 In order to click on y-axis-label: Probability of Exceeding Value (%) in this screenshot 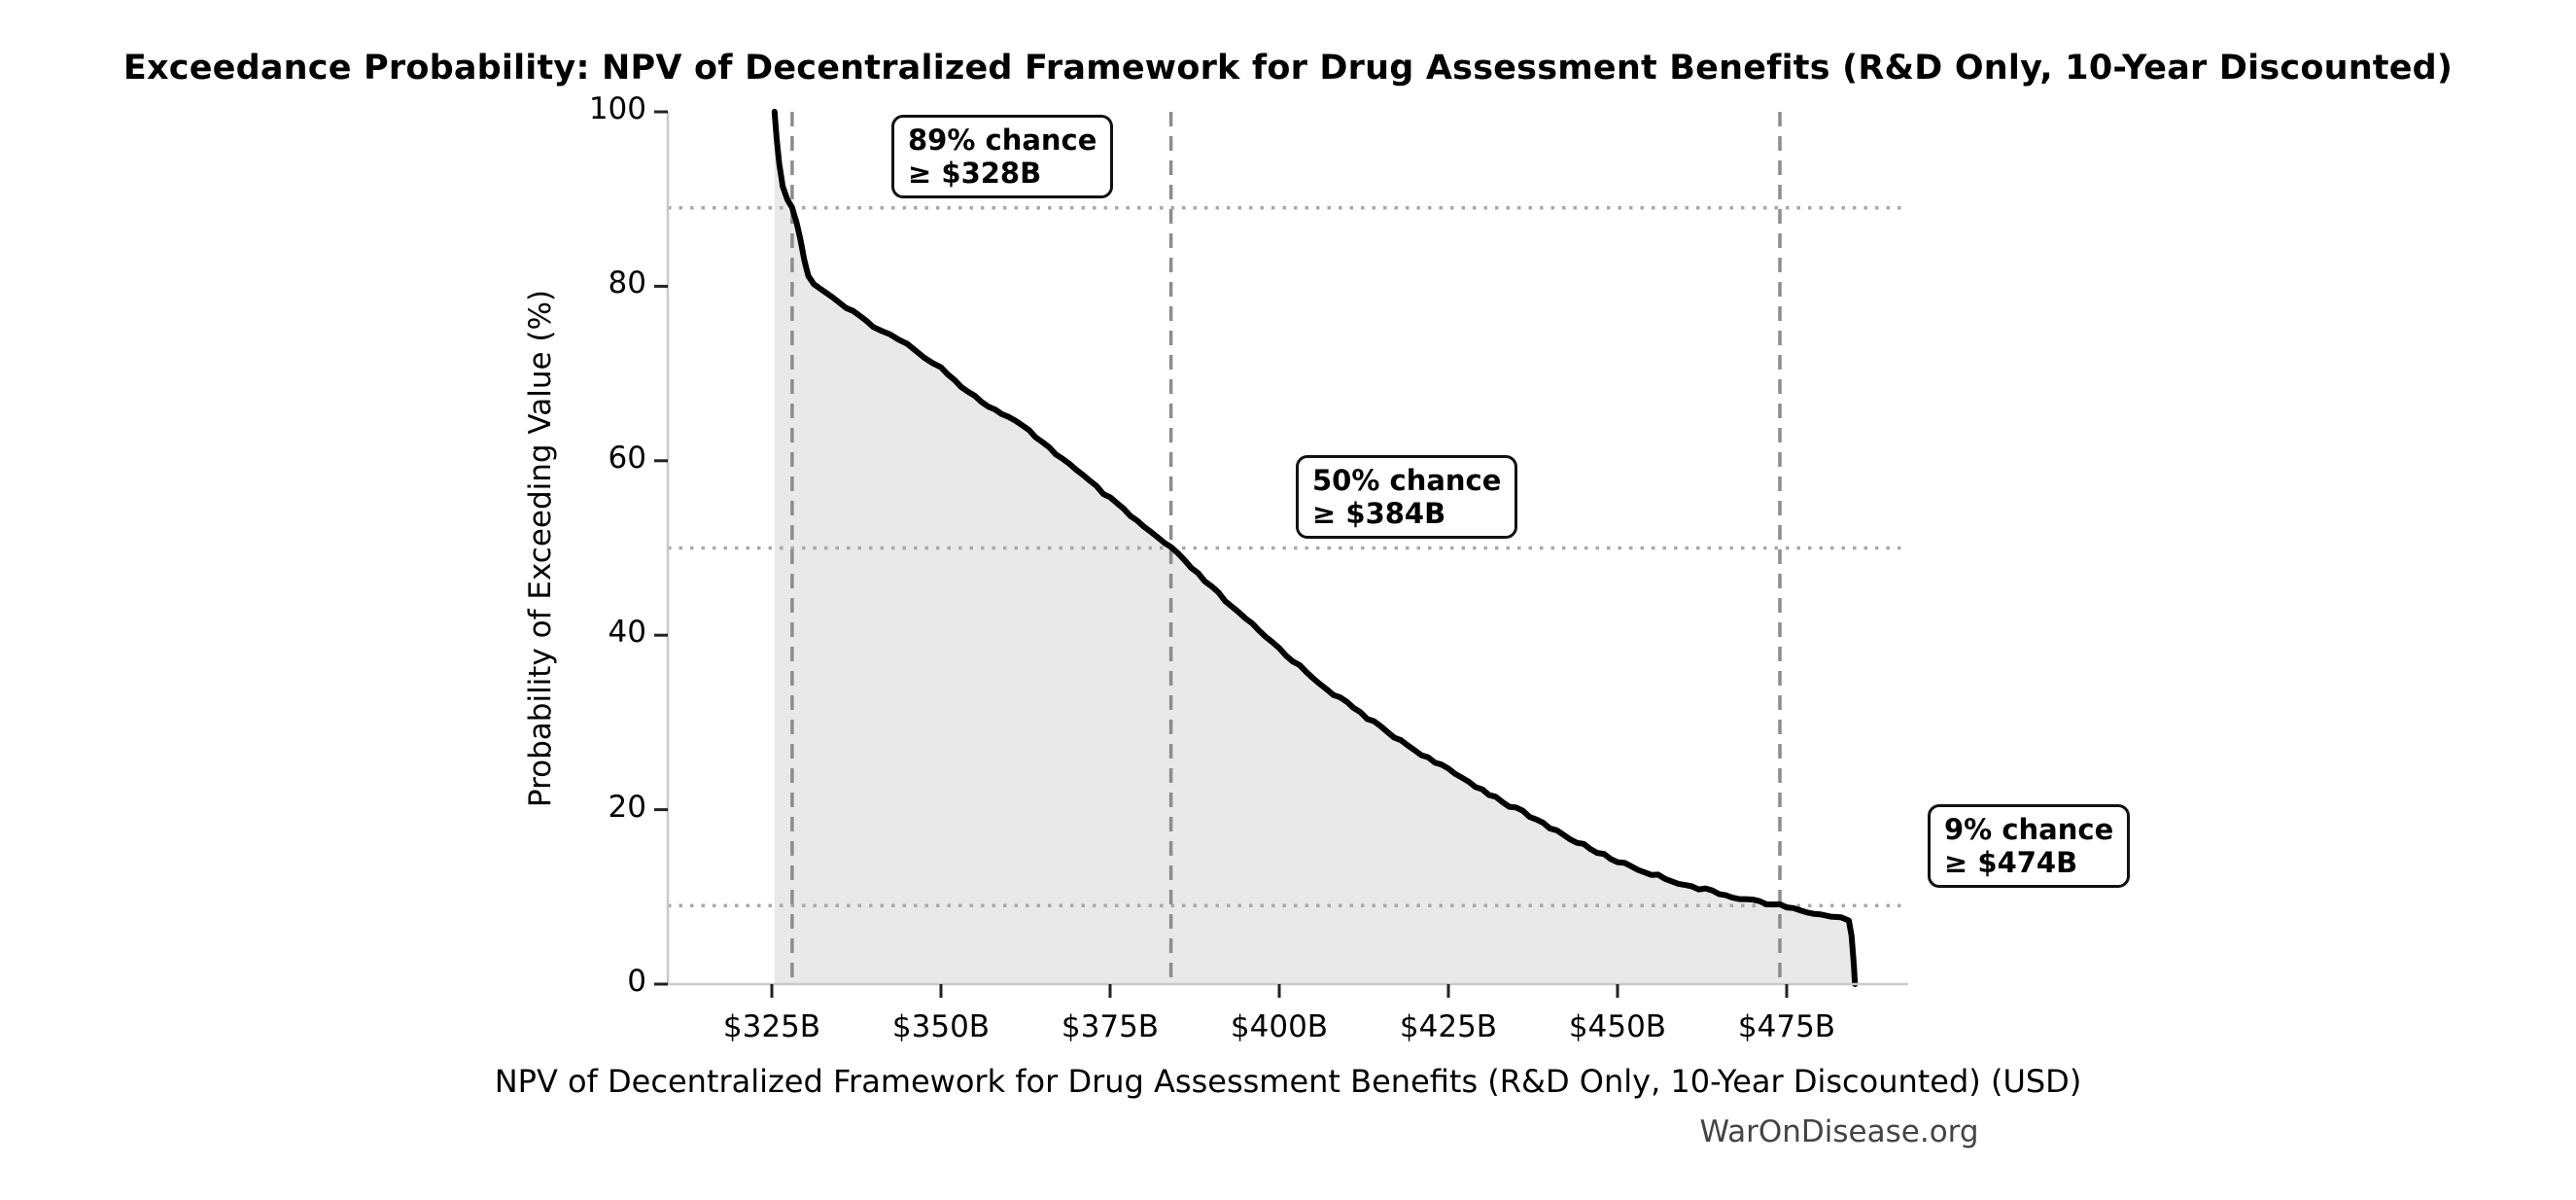, I will do `click(540, 548)`.